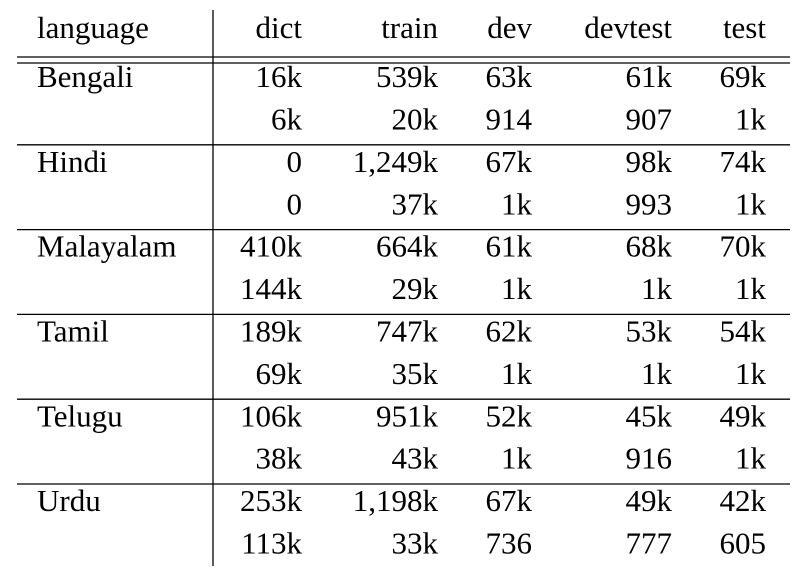 The width and height of the screenshot is (808, 578). What do you see at coordinates (744, 27) in the screenshot?
I see `header-cell: test` at bounding box center [744, 27].